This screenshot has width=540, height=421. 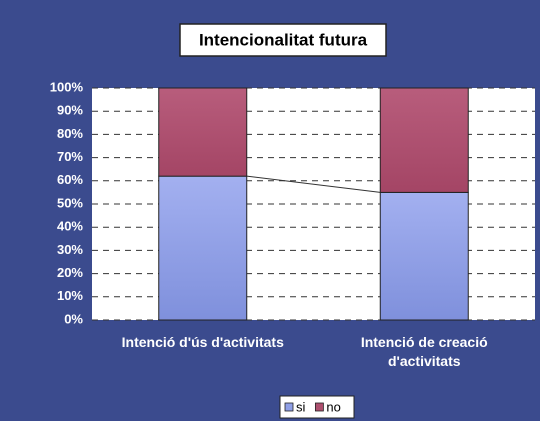 What do you see at coordinates (70, 110) in the screenshot?
I see `y-tick-label: 90%` at bounding box center [70, 110].